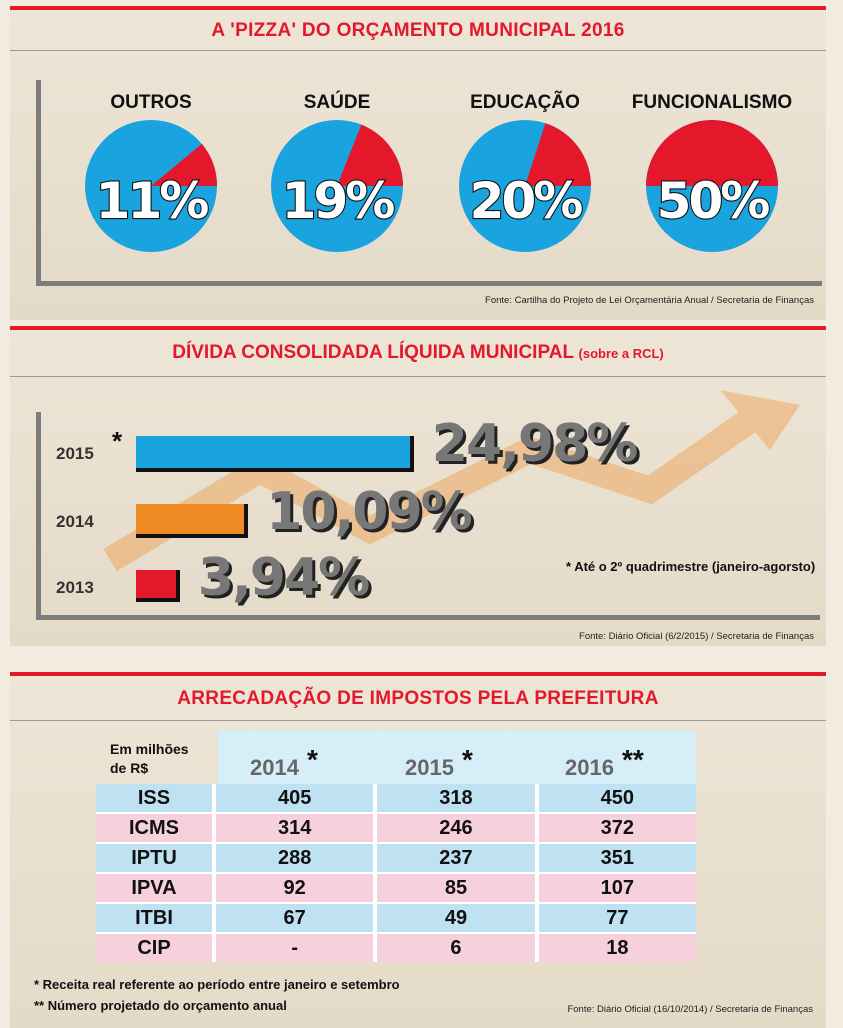 The image size is (843, 1028). I want to click on table-row: IPVA 92 85 107, so click(396, 887).